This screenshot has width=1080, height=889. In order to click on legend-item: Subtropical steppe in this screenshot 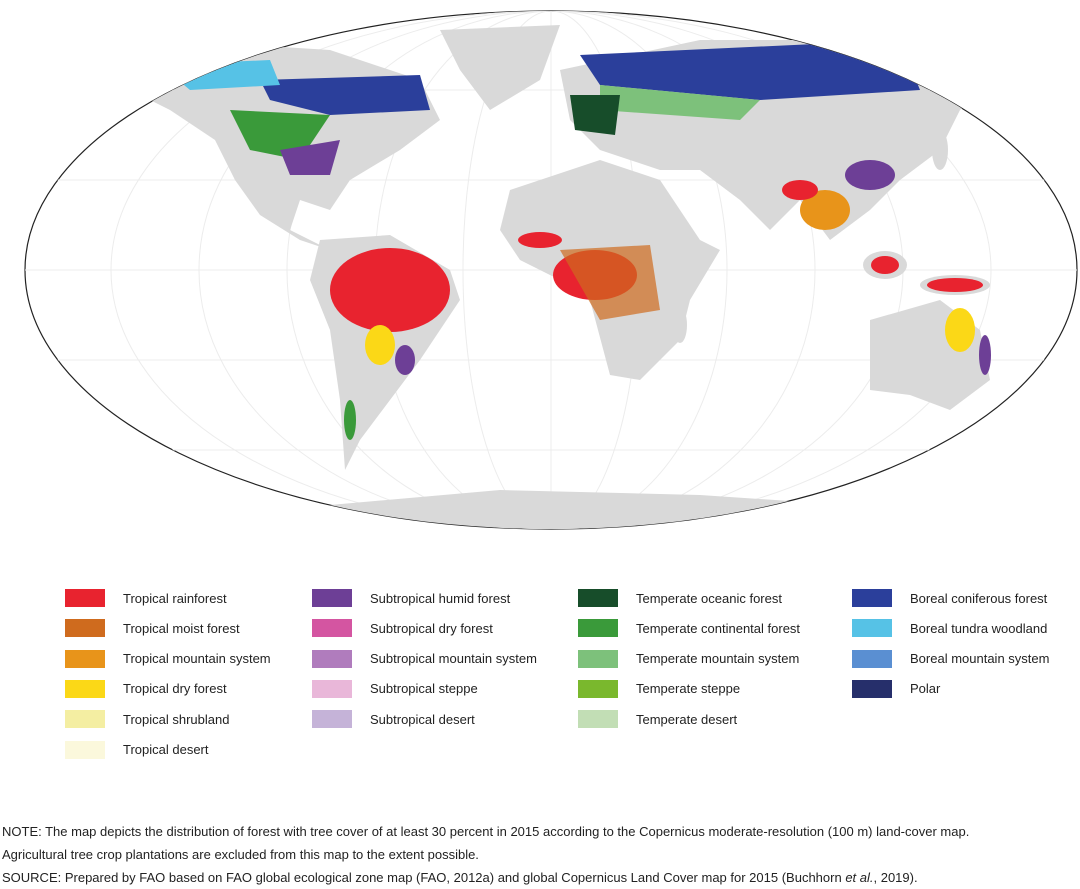, I will do `click(395, 688)`.